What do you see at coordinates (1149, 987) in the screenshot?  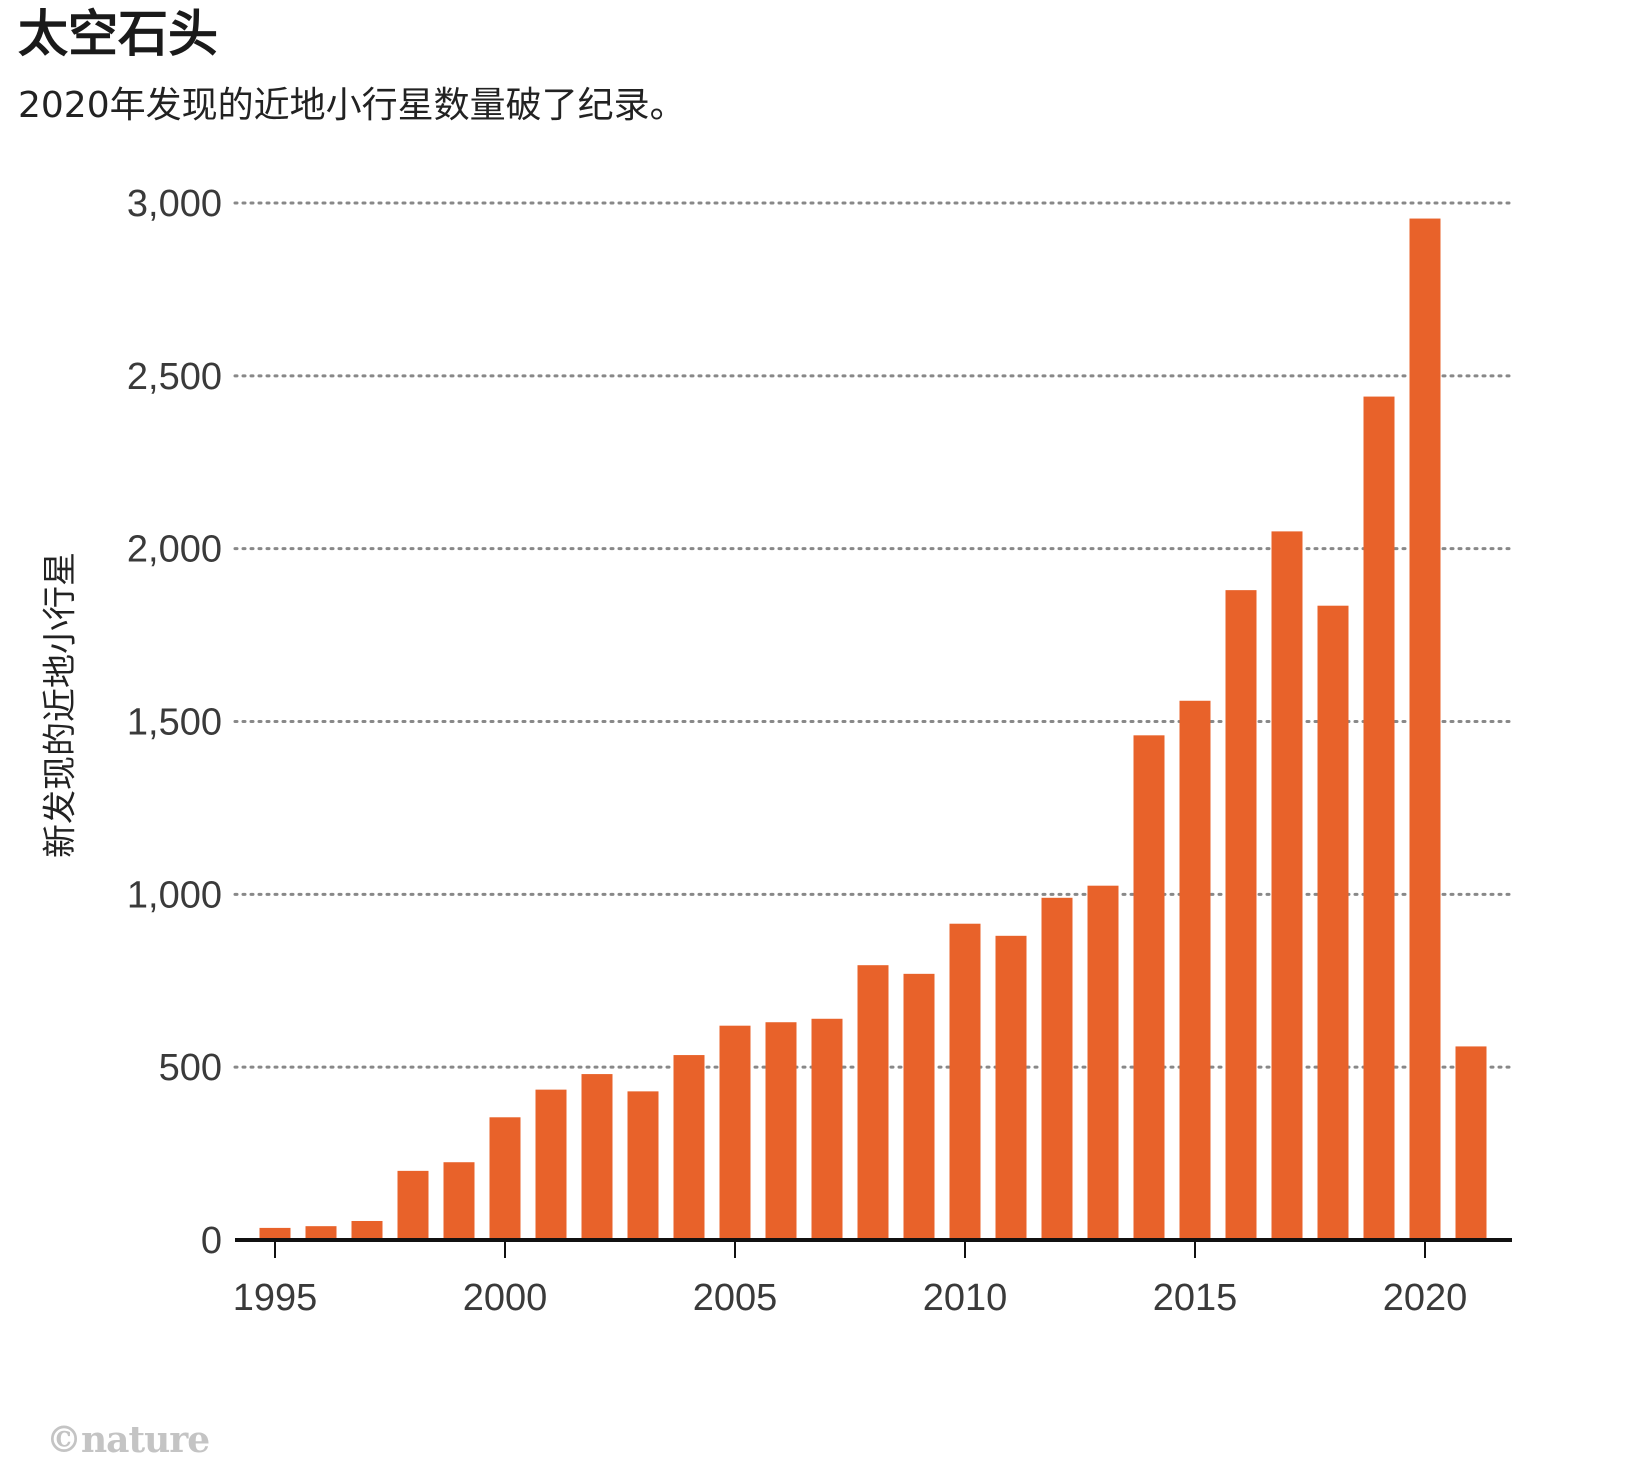 I see `bar-2014` at bounding box center [1149, 987].